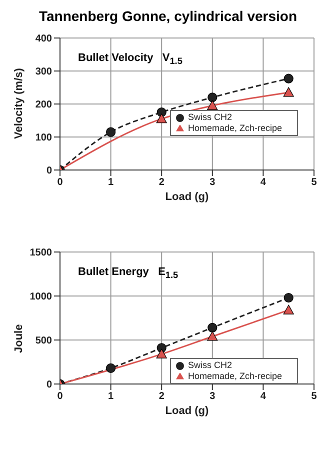 The width and height of the screenshot is (336, 450). I want to click on y-tick-label: 400, so click(43, 39).